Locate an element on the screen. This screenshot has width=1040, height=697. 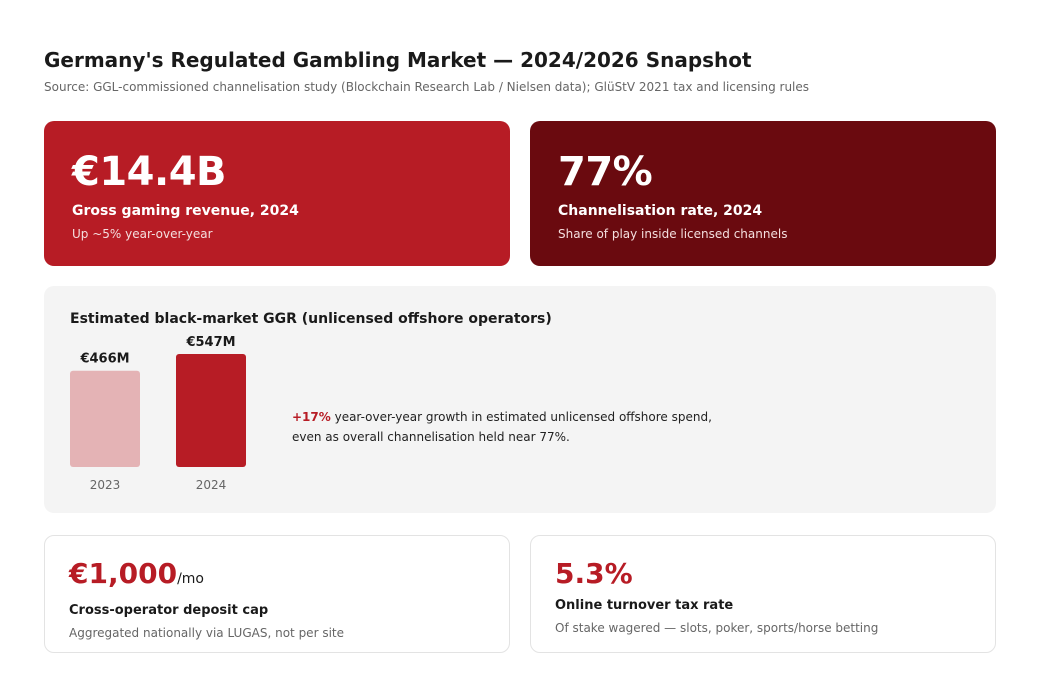
category-label-2024: 2024 is located at coordinates (211, 485).